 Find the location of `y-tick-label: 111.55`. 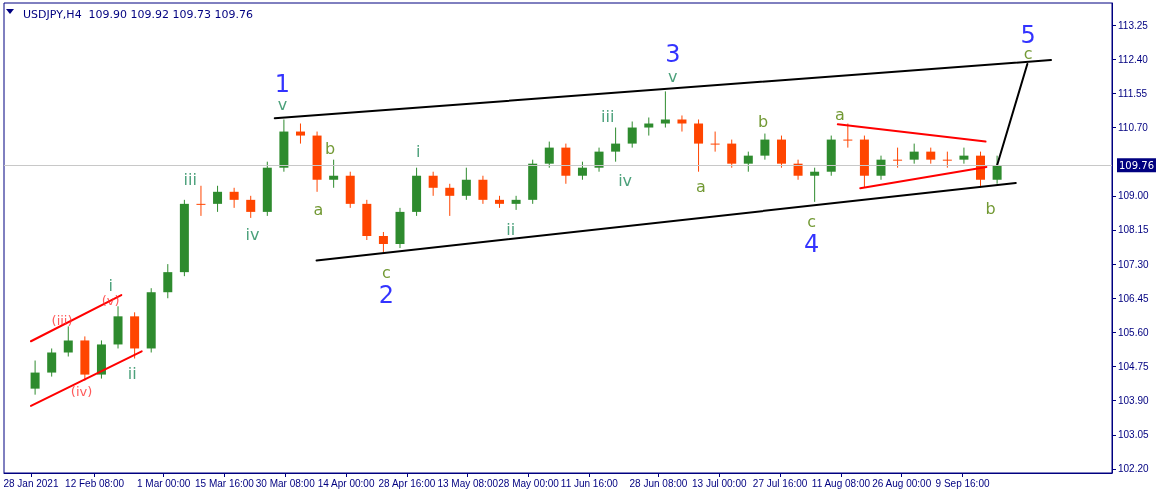

y-tick-label: 111.55 is located at coordinates (1133, 93).